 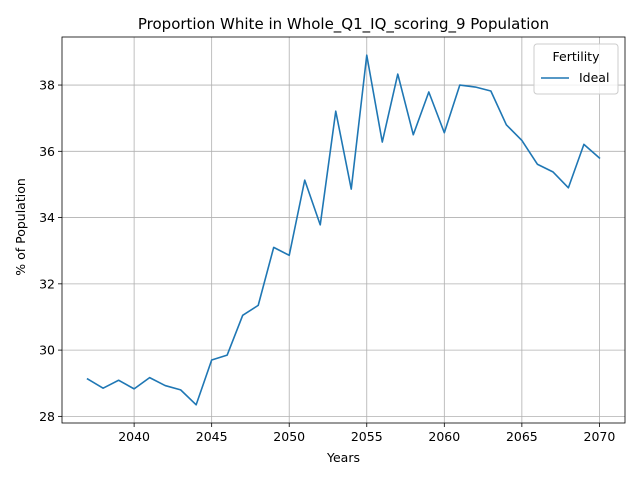 What do you see at coordinates (134, 436) in the screenshot?
I see `x-tick-label: 2040` at bounding box center [134, 436].